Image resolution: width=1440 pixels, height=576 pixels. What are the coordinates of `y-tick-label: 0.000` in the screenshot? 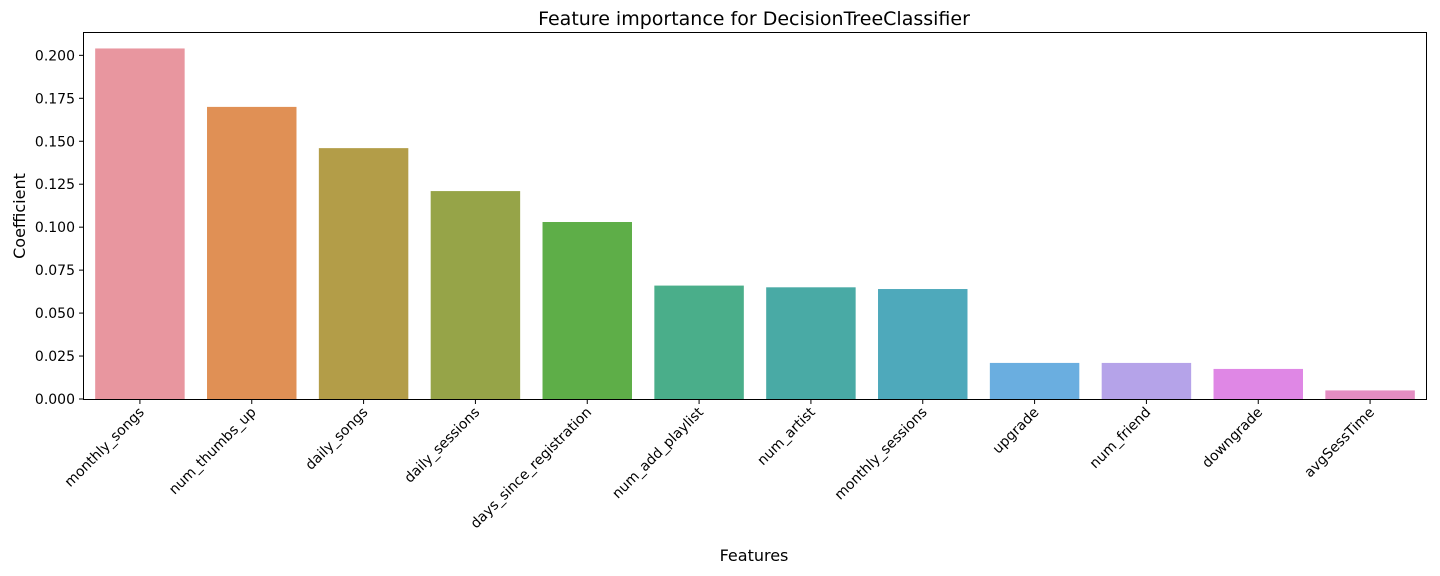 It's located at (55, 400).